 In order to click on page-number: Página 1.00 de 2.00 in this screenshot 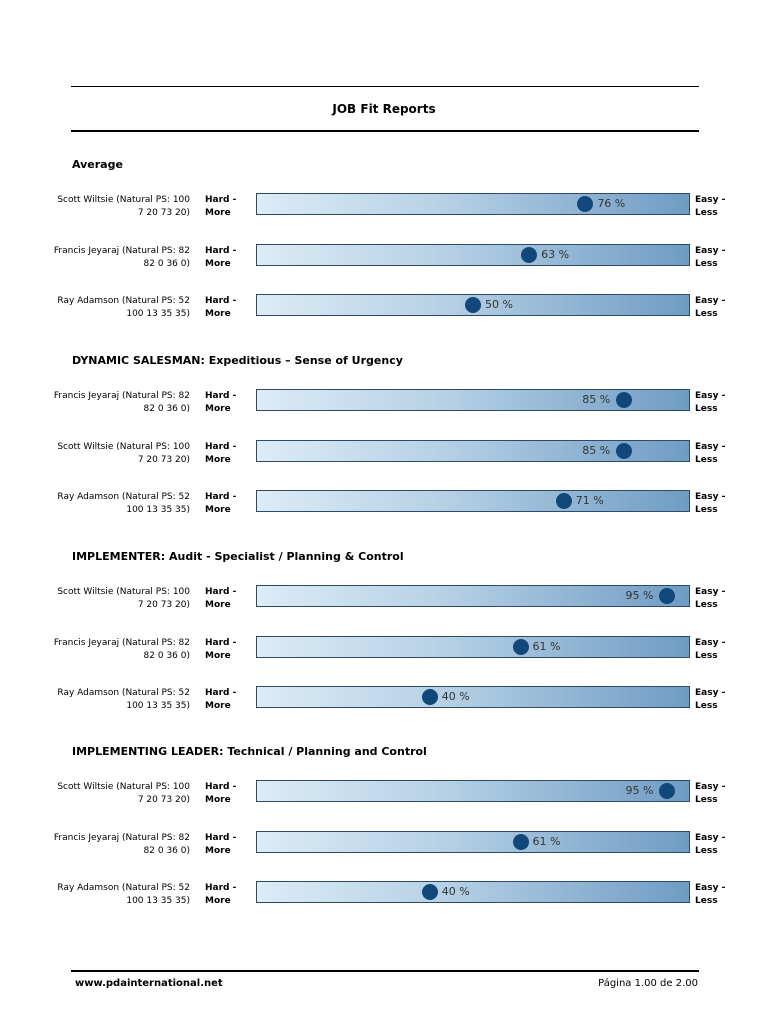, I will do `click(648, 983)`.